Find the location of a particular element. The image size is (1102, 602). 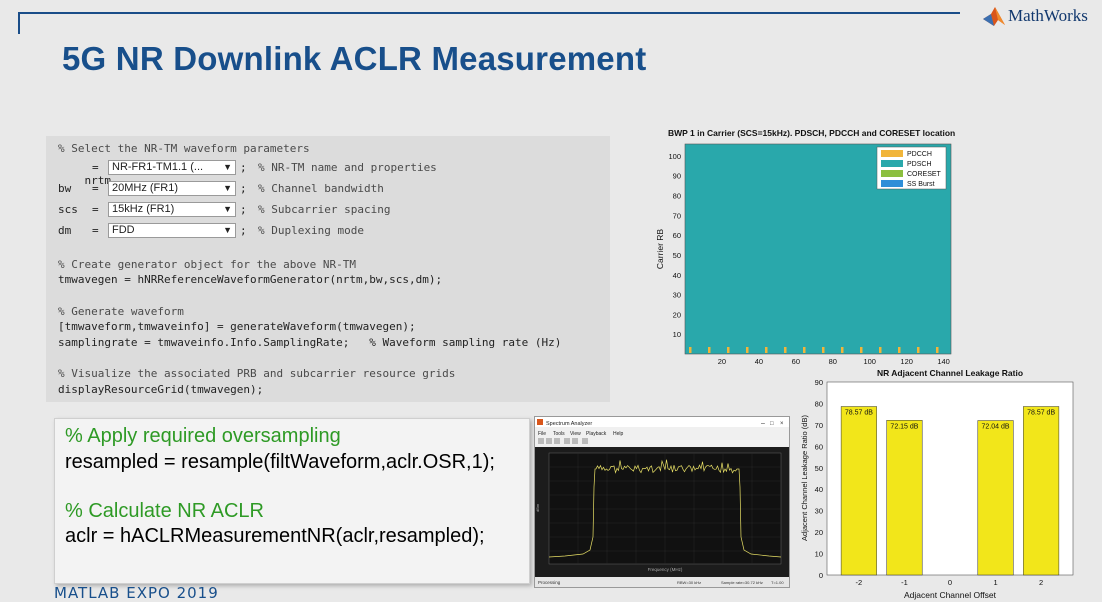

dm-dropdown: FDD ▼ is located at coordinates (172, 230).